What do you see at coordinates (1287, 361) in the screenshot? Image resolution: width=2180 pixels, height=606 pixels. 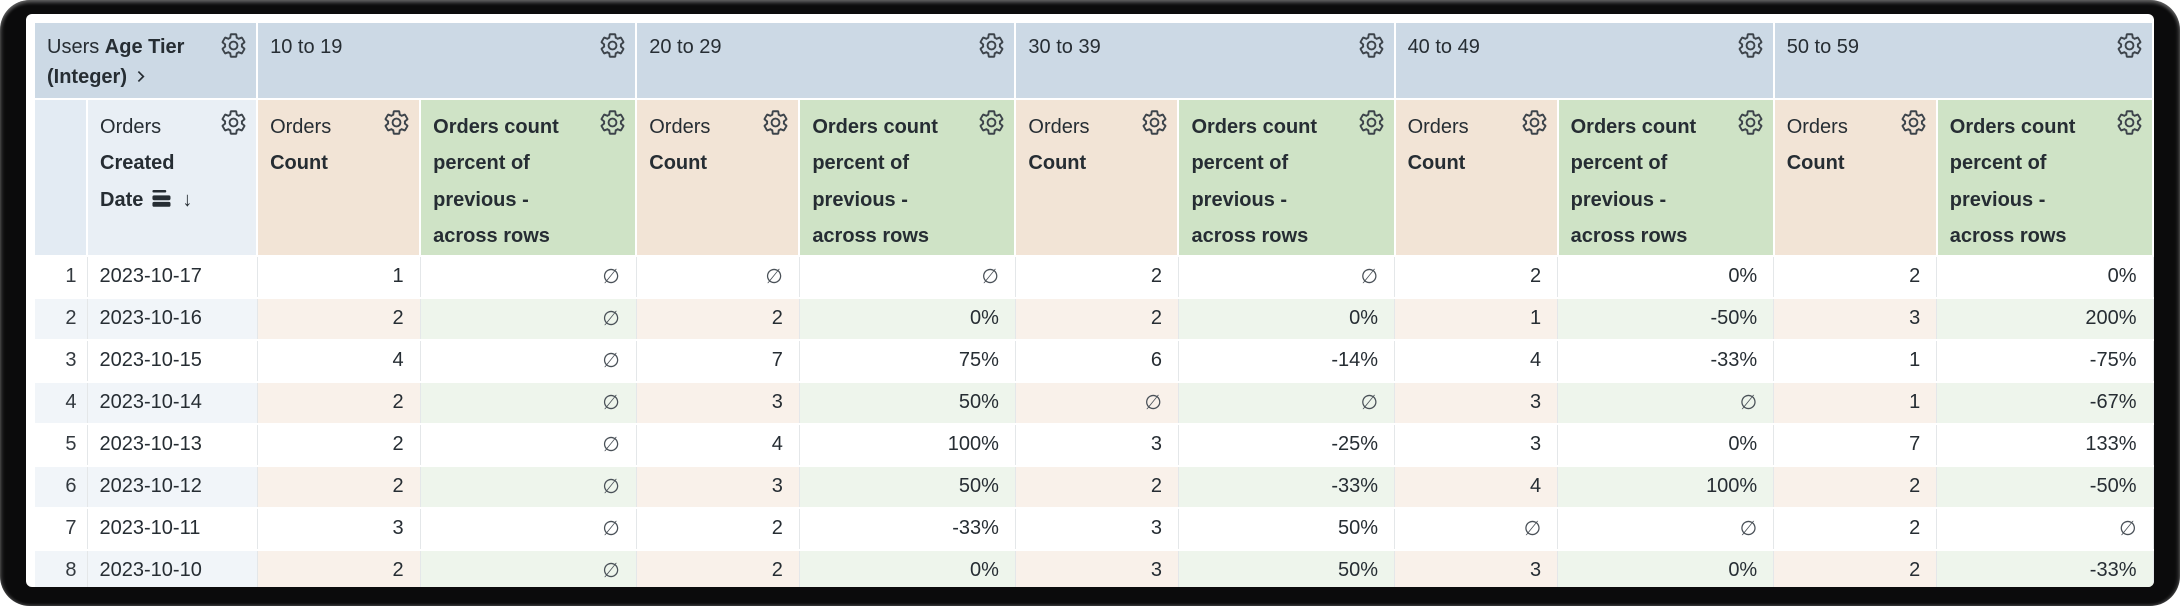 I see `percent-cell: -14%` at bounding box center [1287, 361].